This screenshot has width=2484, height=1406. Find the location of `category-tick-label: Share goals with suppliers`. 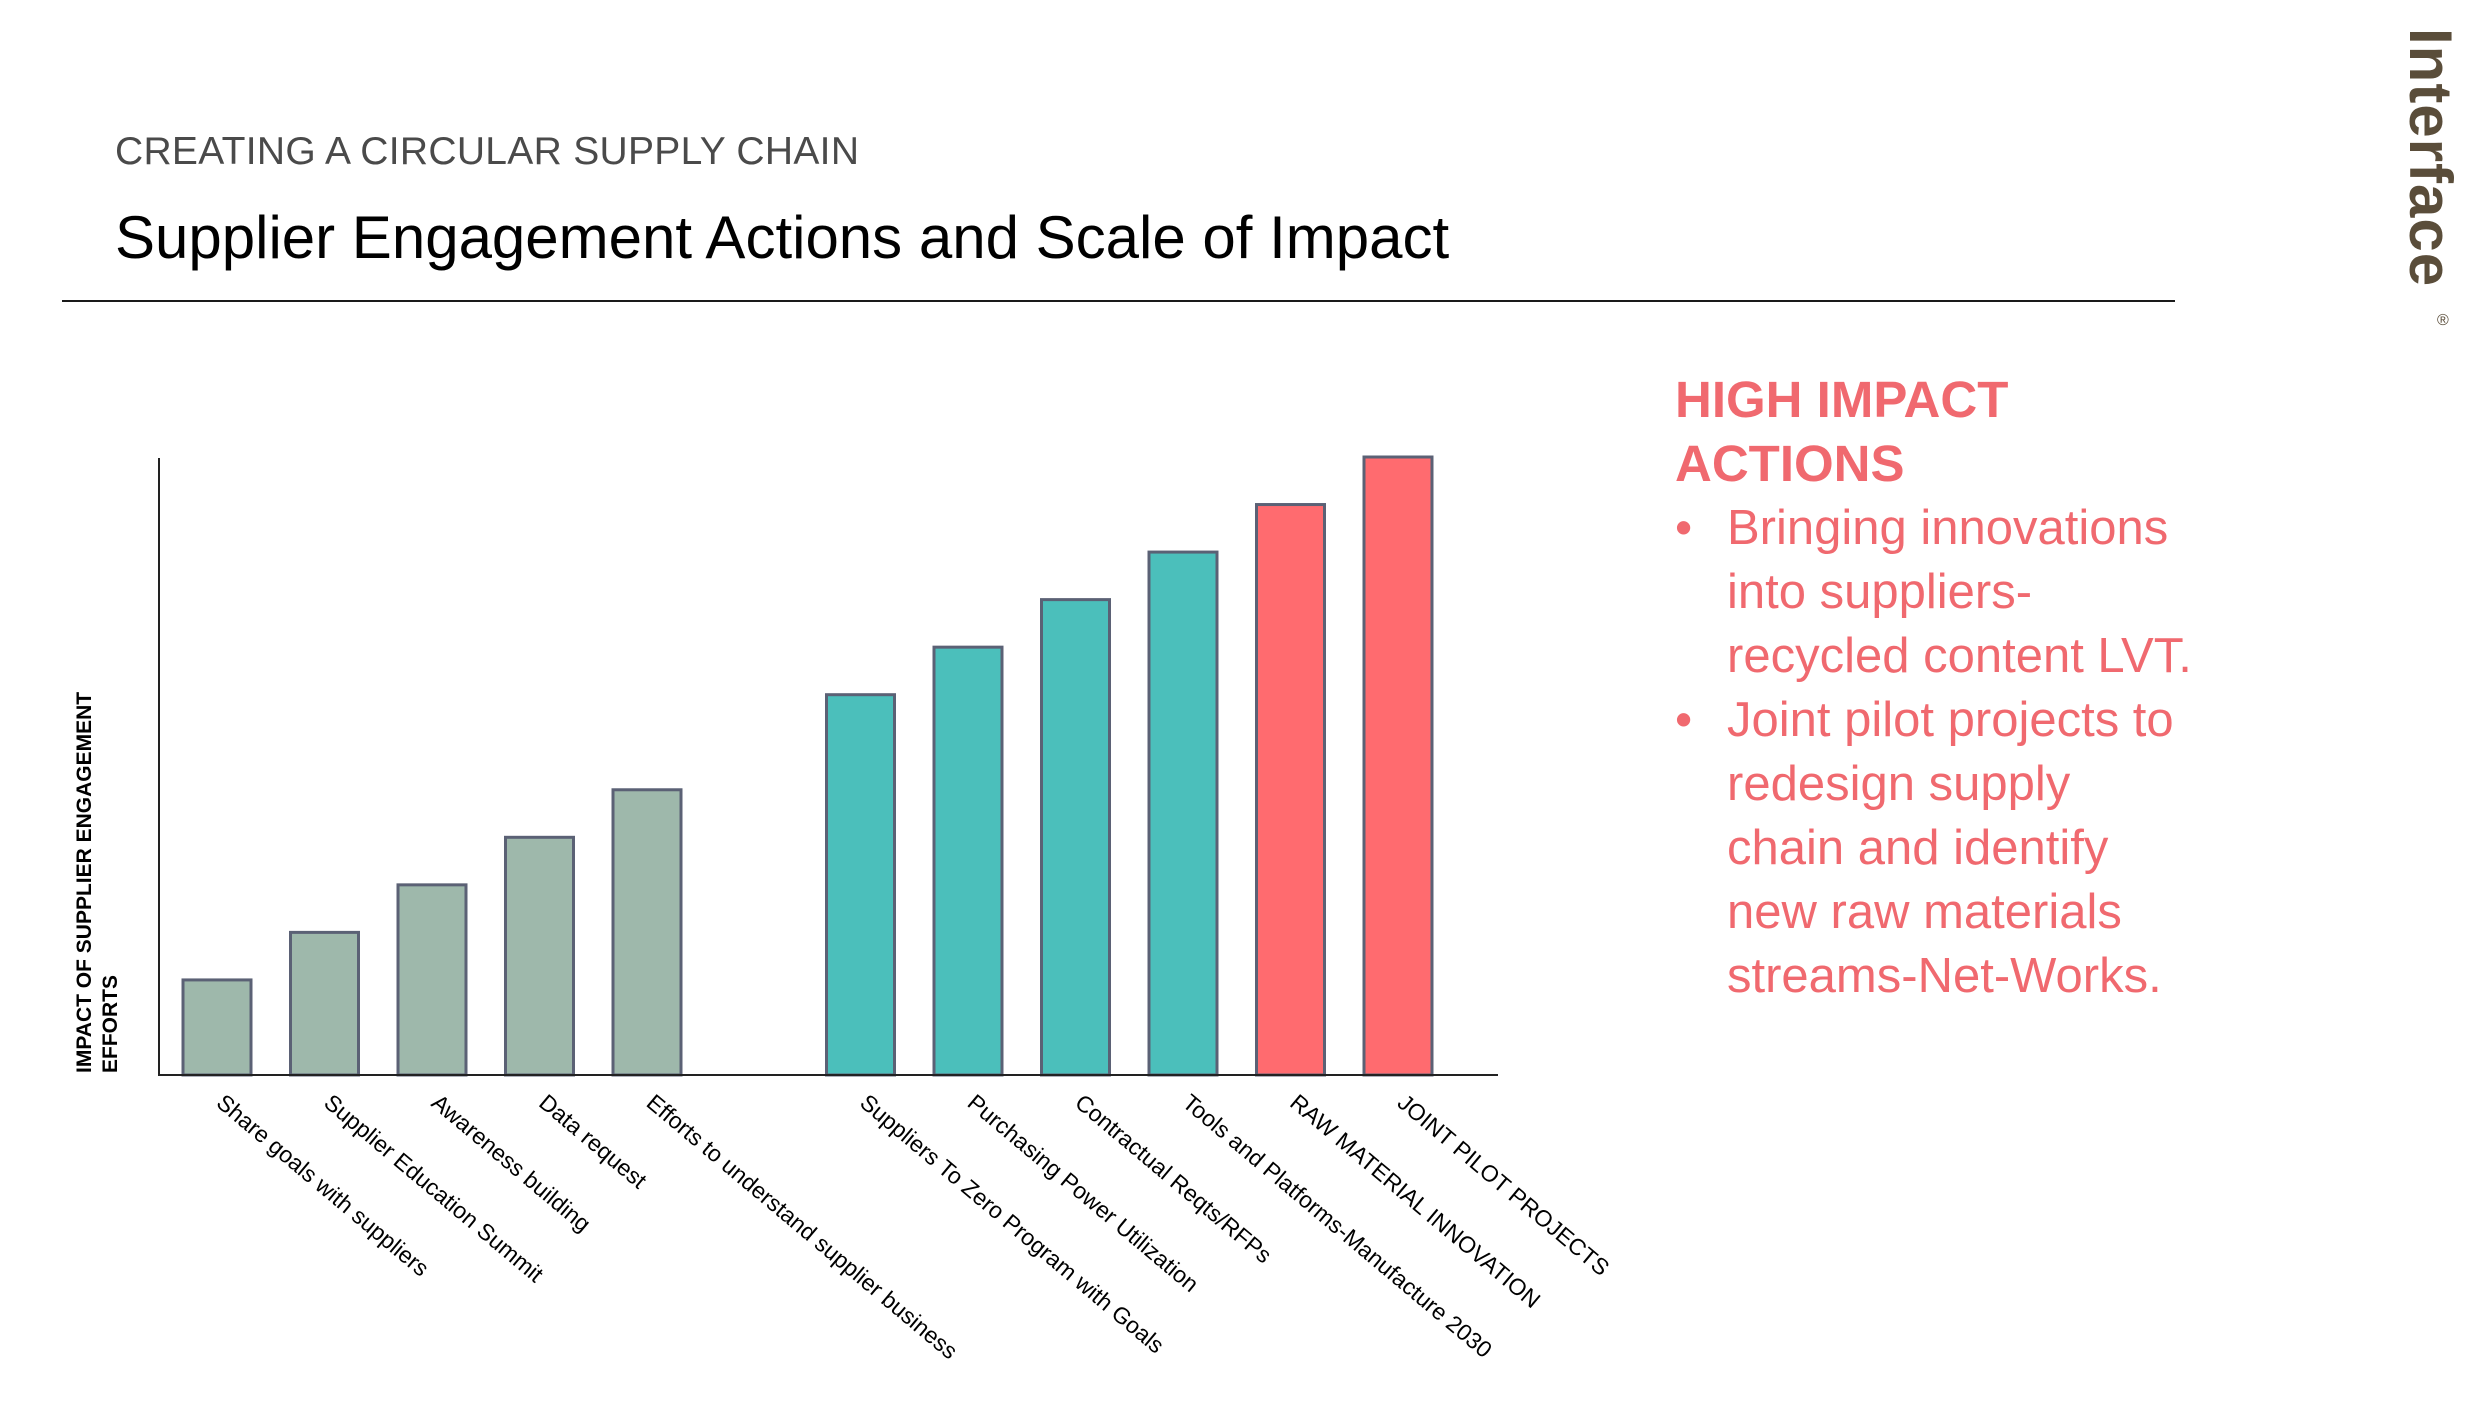

category-tick-label: Share goals with suppliers is located at coordinates (323, 1185).